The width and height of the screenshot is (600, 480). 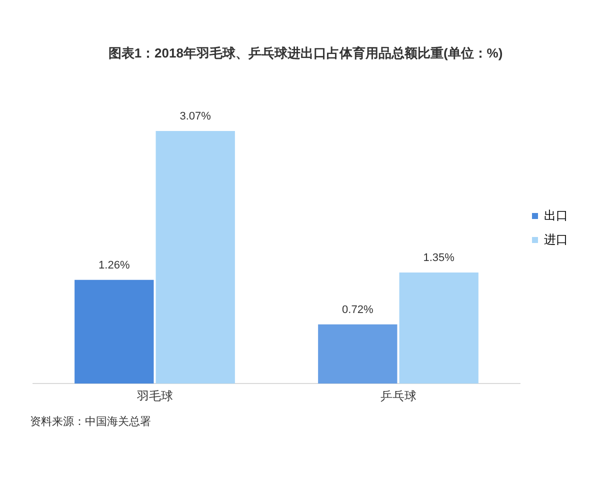 I want to click on data-label: 0.72%, so click(x=358, y=310).